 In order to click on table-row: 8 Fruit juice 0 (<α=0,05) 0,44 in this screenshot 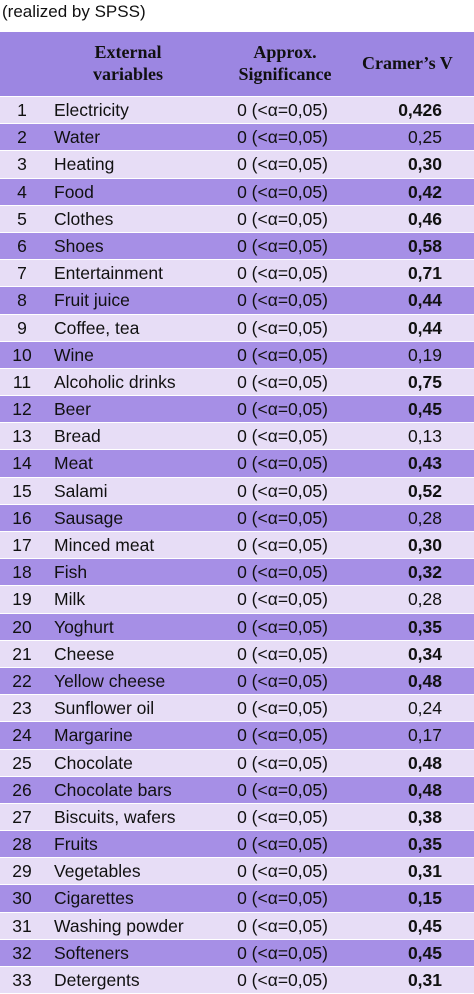, I will do `click(237, 300)`.